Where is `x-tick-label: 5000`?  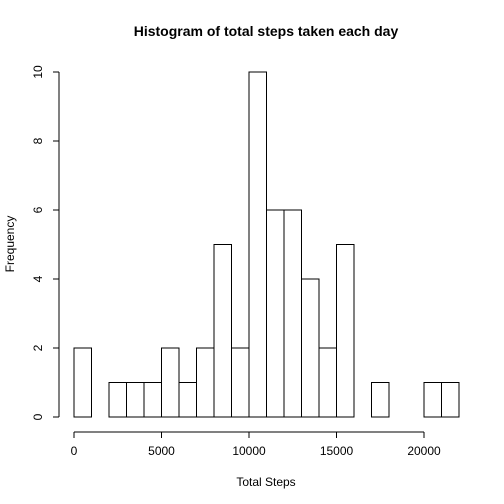 x-tick-label: 5000 is located at coordinates (161, 451).